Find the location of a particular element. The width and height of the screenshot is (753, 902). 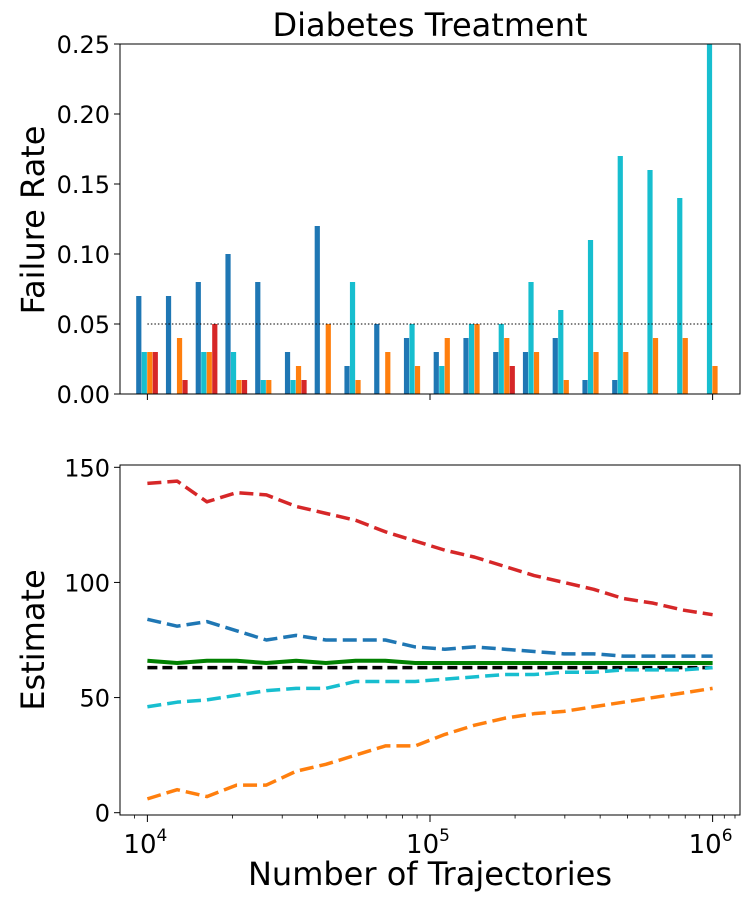

x-axis-label: Number of Trajectories is located at coordinates (430, 874).